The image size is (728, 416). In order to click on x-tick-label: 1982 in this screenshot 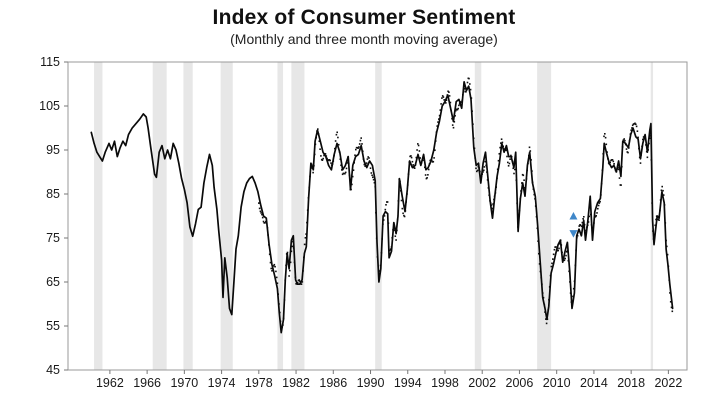, I will do `click(296, 383)`.